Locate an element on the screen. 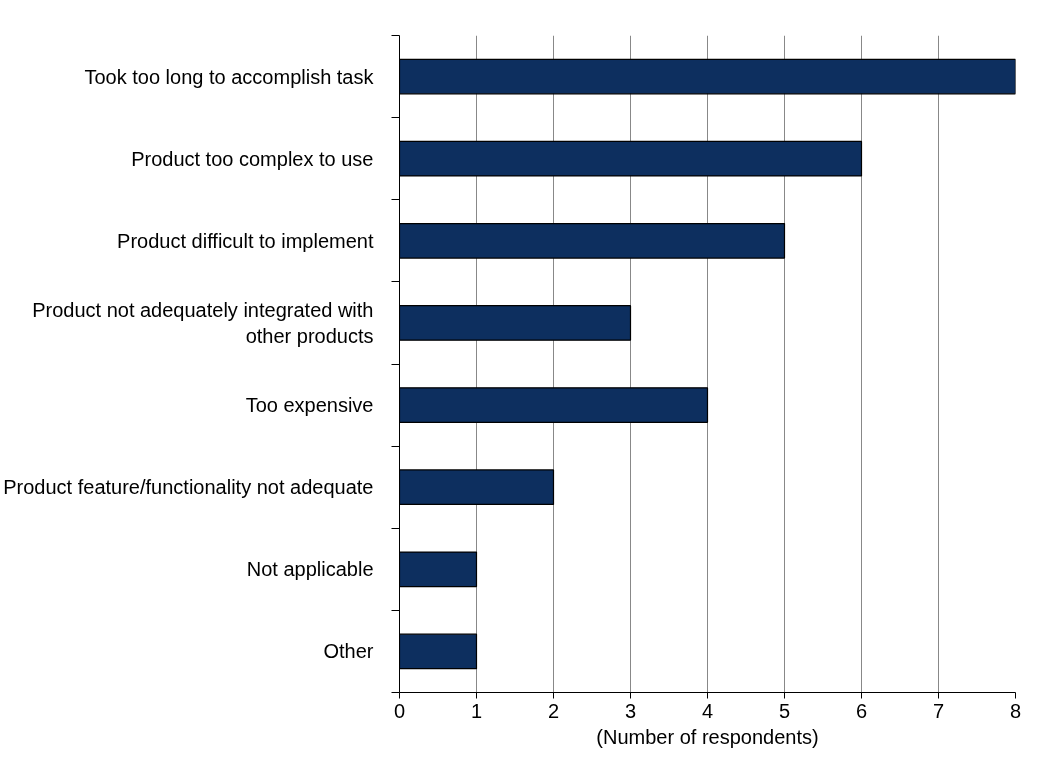 This screenshot has height=758, width=1037. y-tick-label: Product not adequately integrated with other products is located at coordinates (203, 323).